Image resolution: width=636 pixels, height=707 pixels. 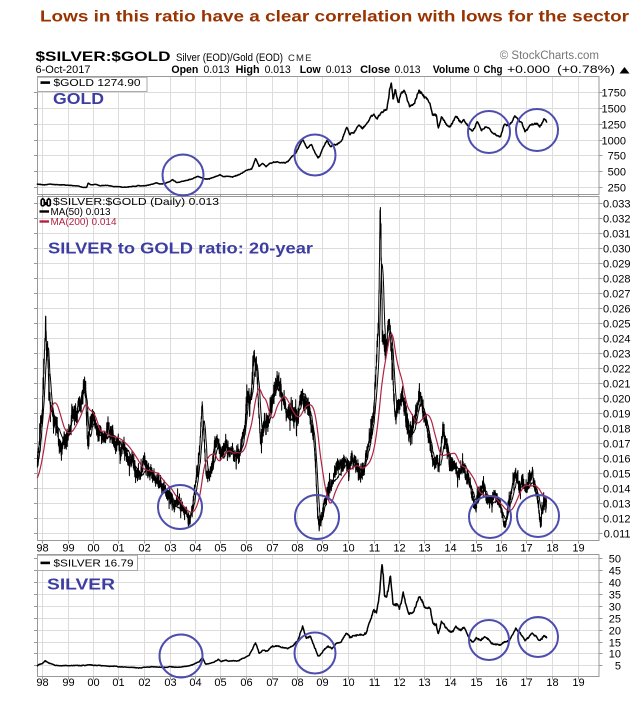 I want to click on svg-text: 0.026, so click(x=617, y=310).